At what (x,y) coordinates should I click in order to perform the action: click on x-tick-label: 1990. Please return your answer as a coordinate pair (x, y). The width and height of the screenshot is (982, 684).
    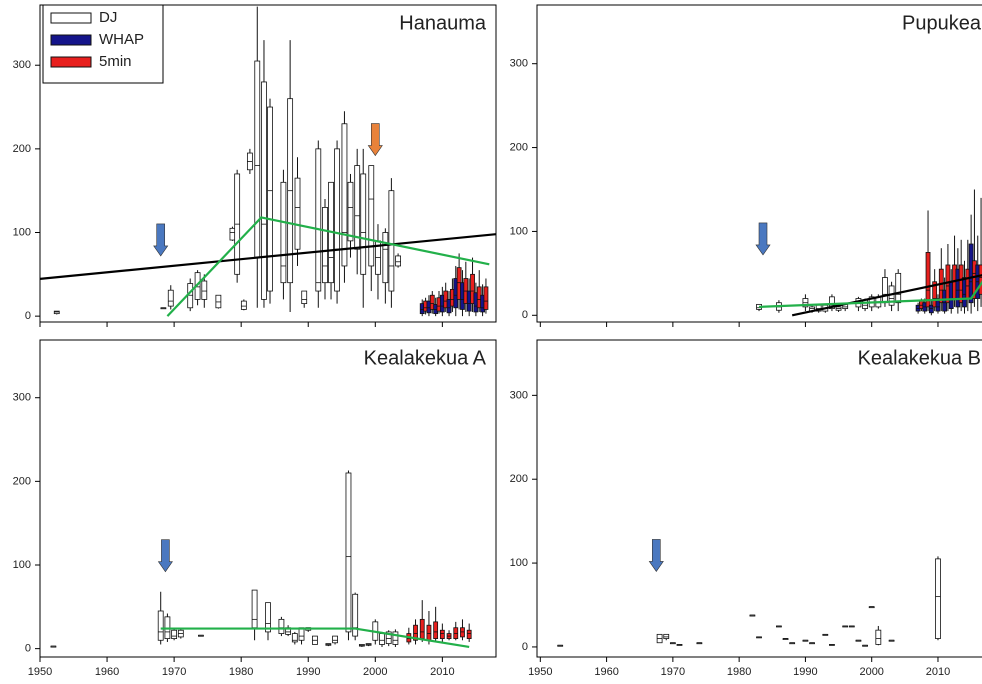
    Looking at the image, I should click on (308, 672).